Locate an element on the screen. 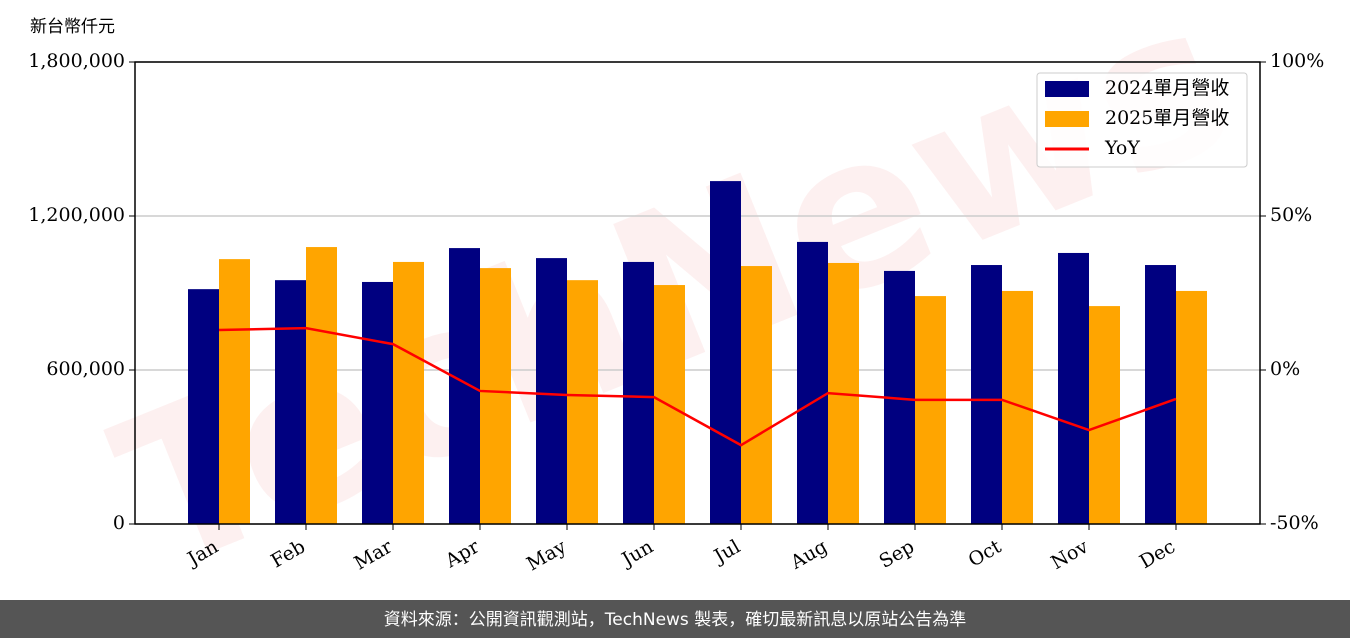 The image size is (1350, 638). y-tick-label: 1,200,000 is located at coordinates (76, 215).